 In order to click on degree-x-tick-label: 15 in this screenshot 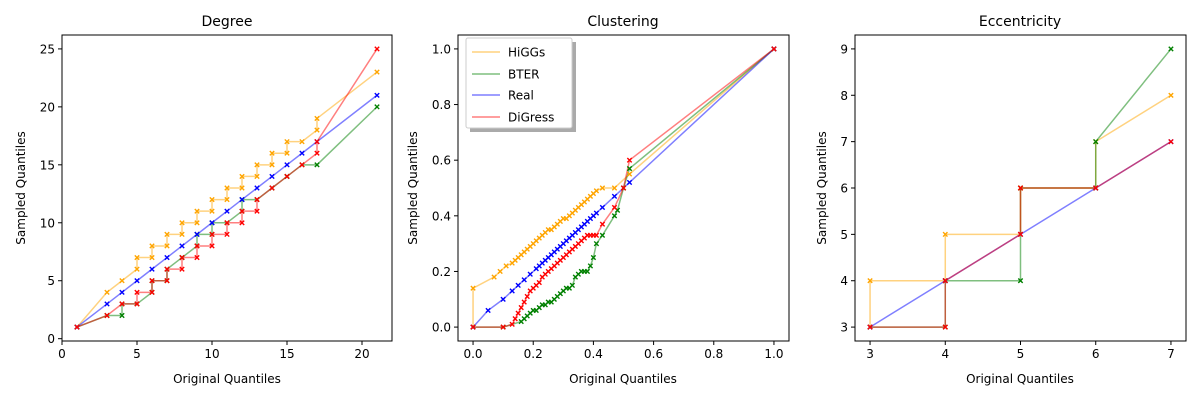, I will do `click(286, 354)`.